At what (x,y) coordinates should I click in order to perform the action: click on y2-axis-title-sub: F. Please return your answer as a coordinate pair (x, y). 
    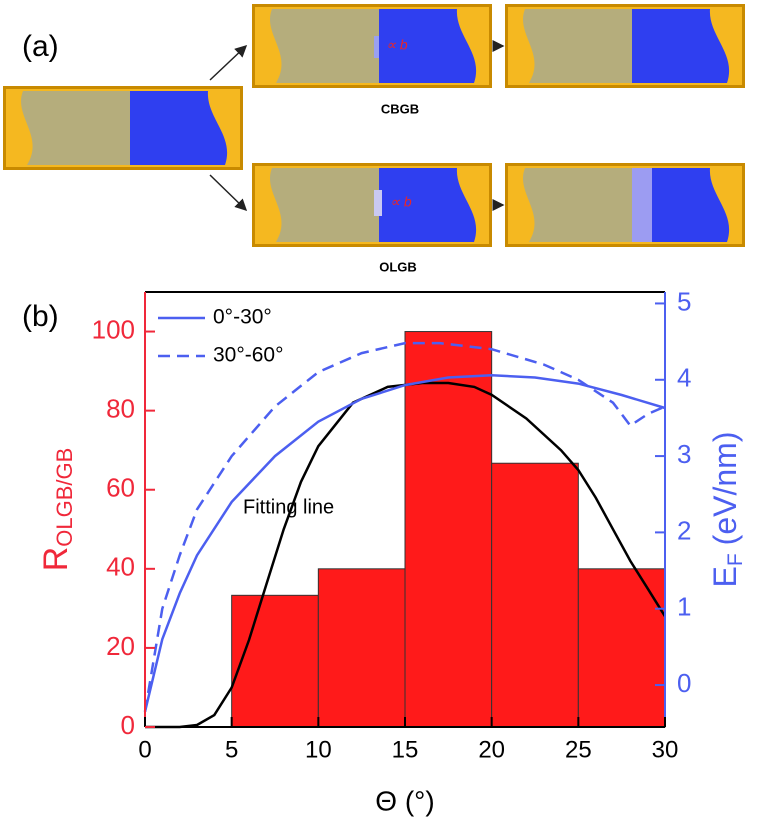
    Looking at the image, I should click on (735, 559).